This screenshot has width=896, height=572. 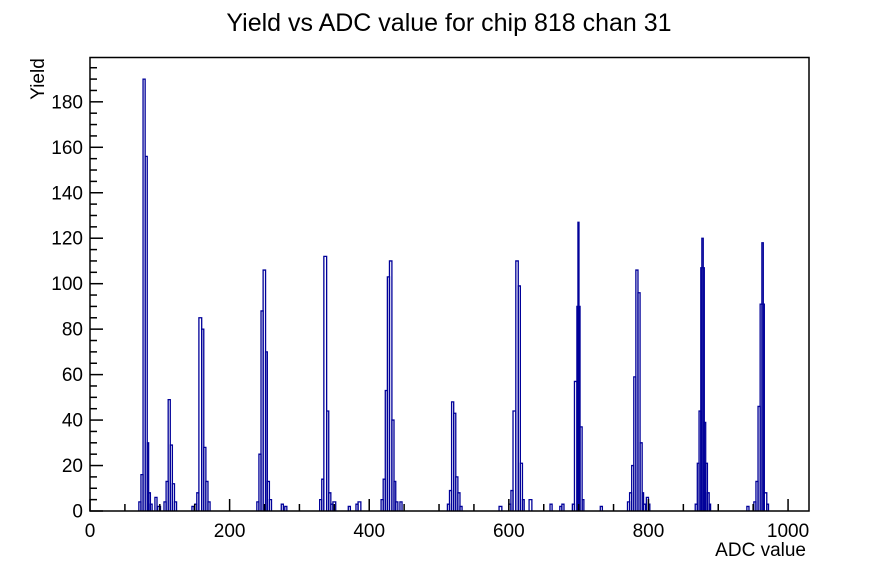 I want to click on y-tick-label: 20, so click(x=72, y=466).